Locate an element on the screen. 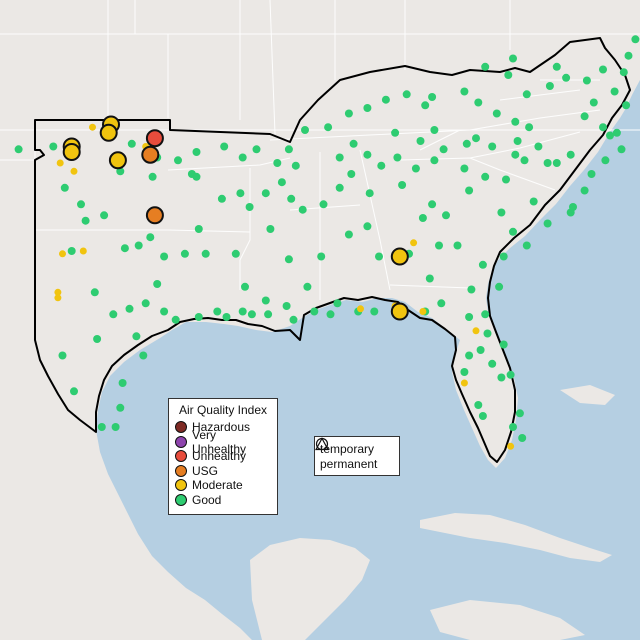 The image size is (640, 640). good-swatch is located at coordinates (181, 499).